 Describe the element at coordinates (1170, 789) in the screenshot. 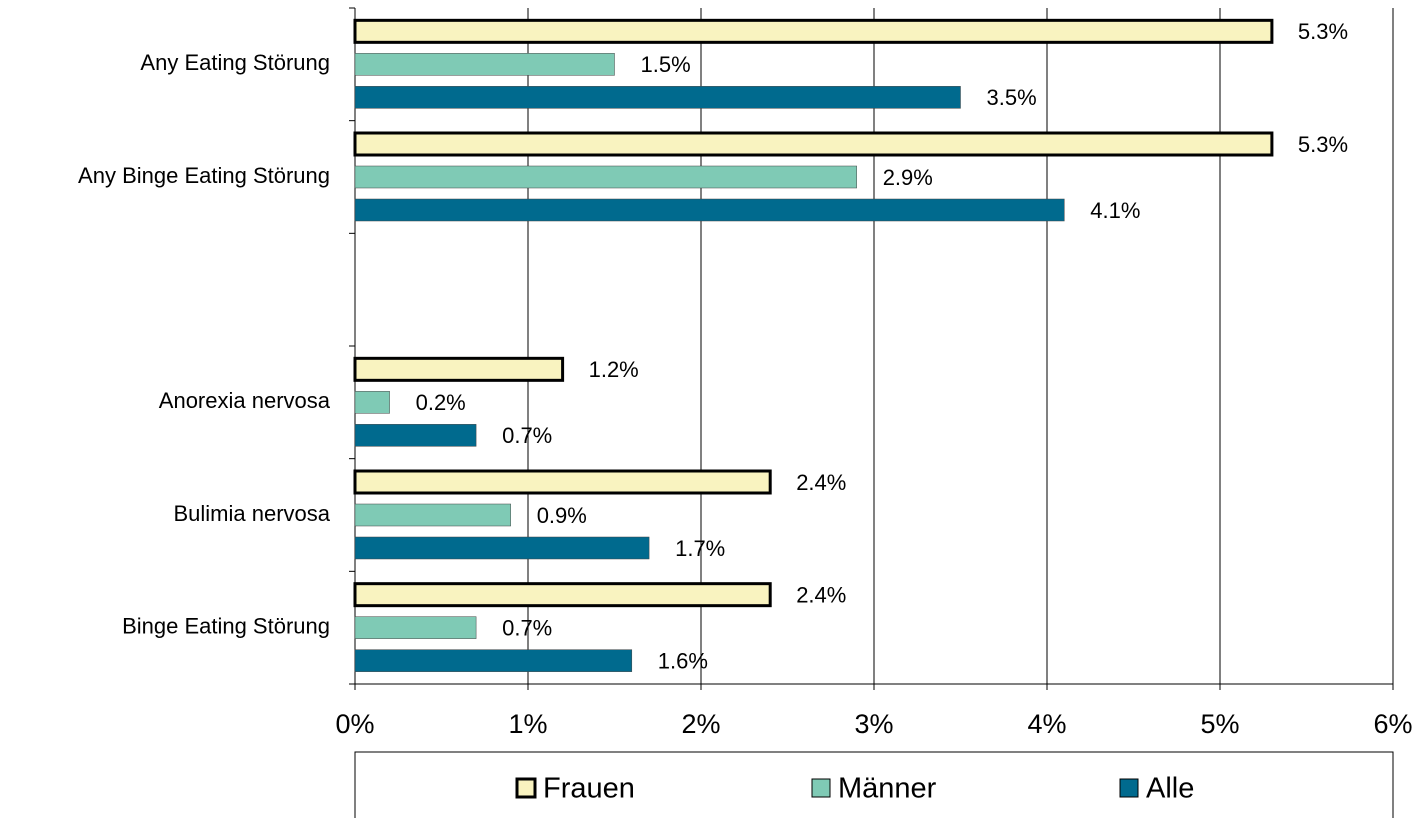

I see `legend-label: Alle` at that location.